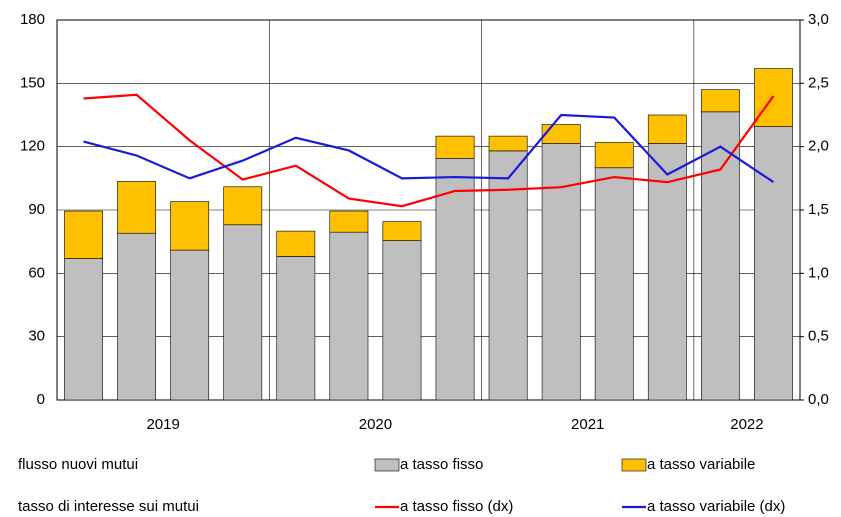 This screenshot has height=517, width=841. Describe the element at coordinates (32, 146) in the screenshot. I see `y-tick-label: 120` at that location.